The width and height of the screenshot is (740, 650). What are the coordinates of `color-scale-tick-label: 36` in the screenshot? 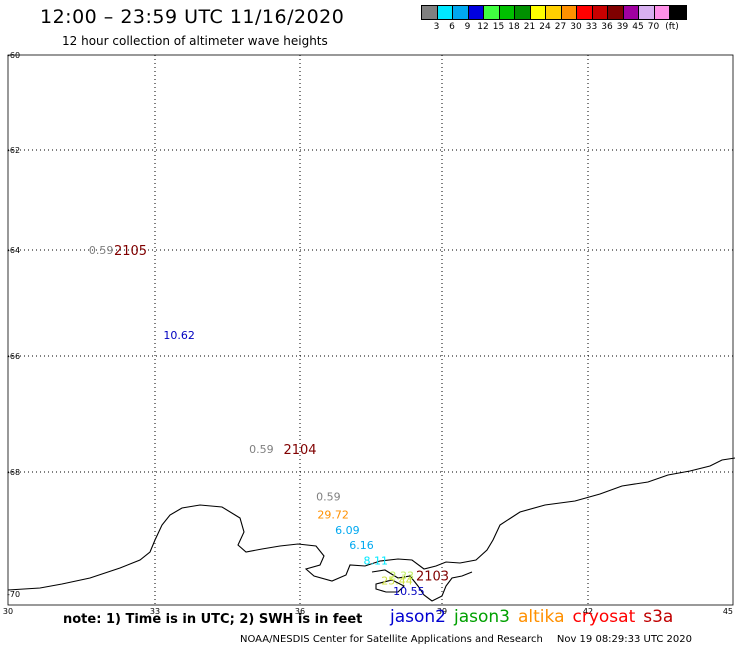 It's located at (607, 27).